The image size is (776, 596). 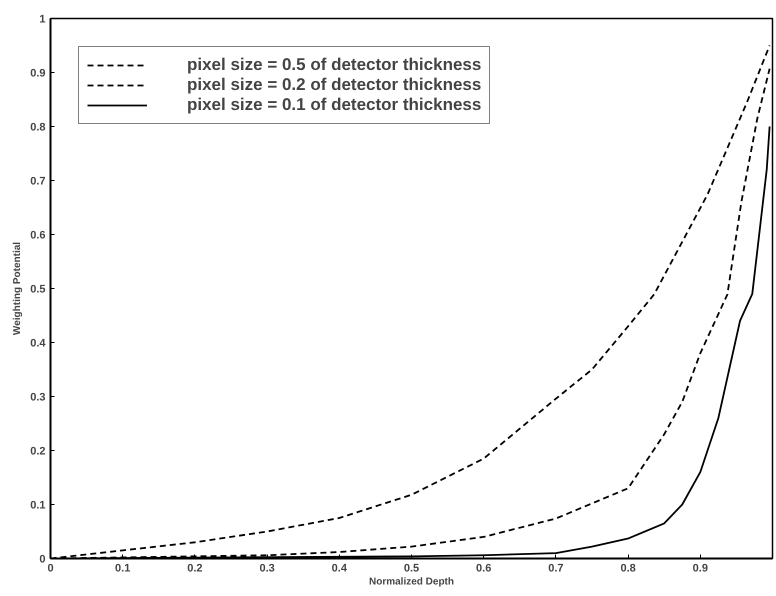 What do you see at coordinates (38, 398) in the screenshot?
I see `y-tick-label: 0.3` at bounding box center [38, 398].